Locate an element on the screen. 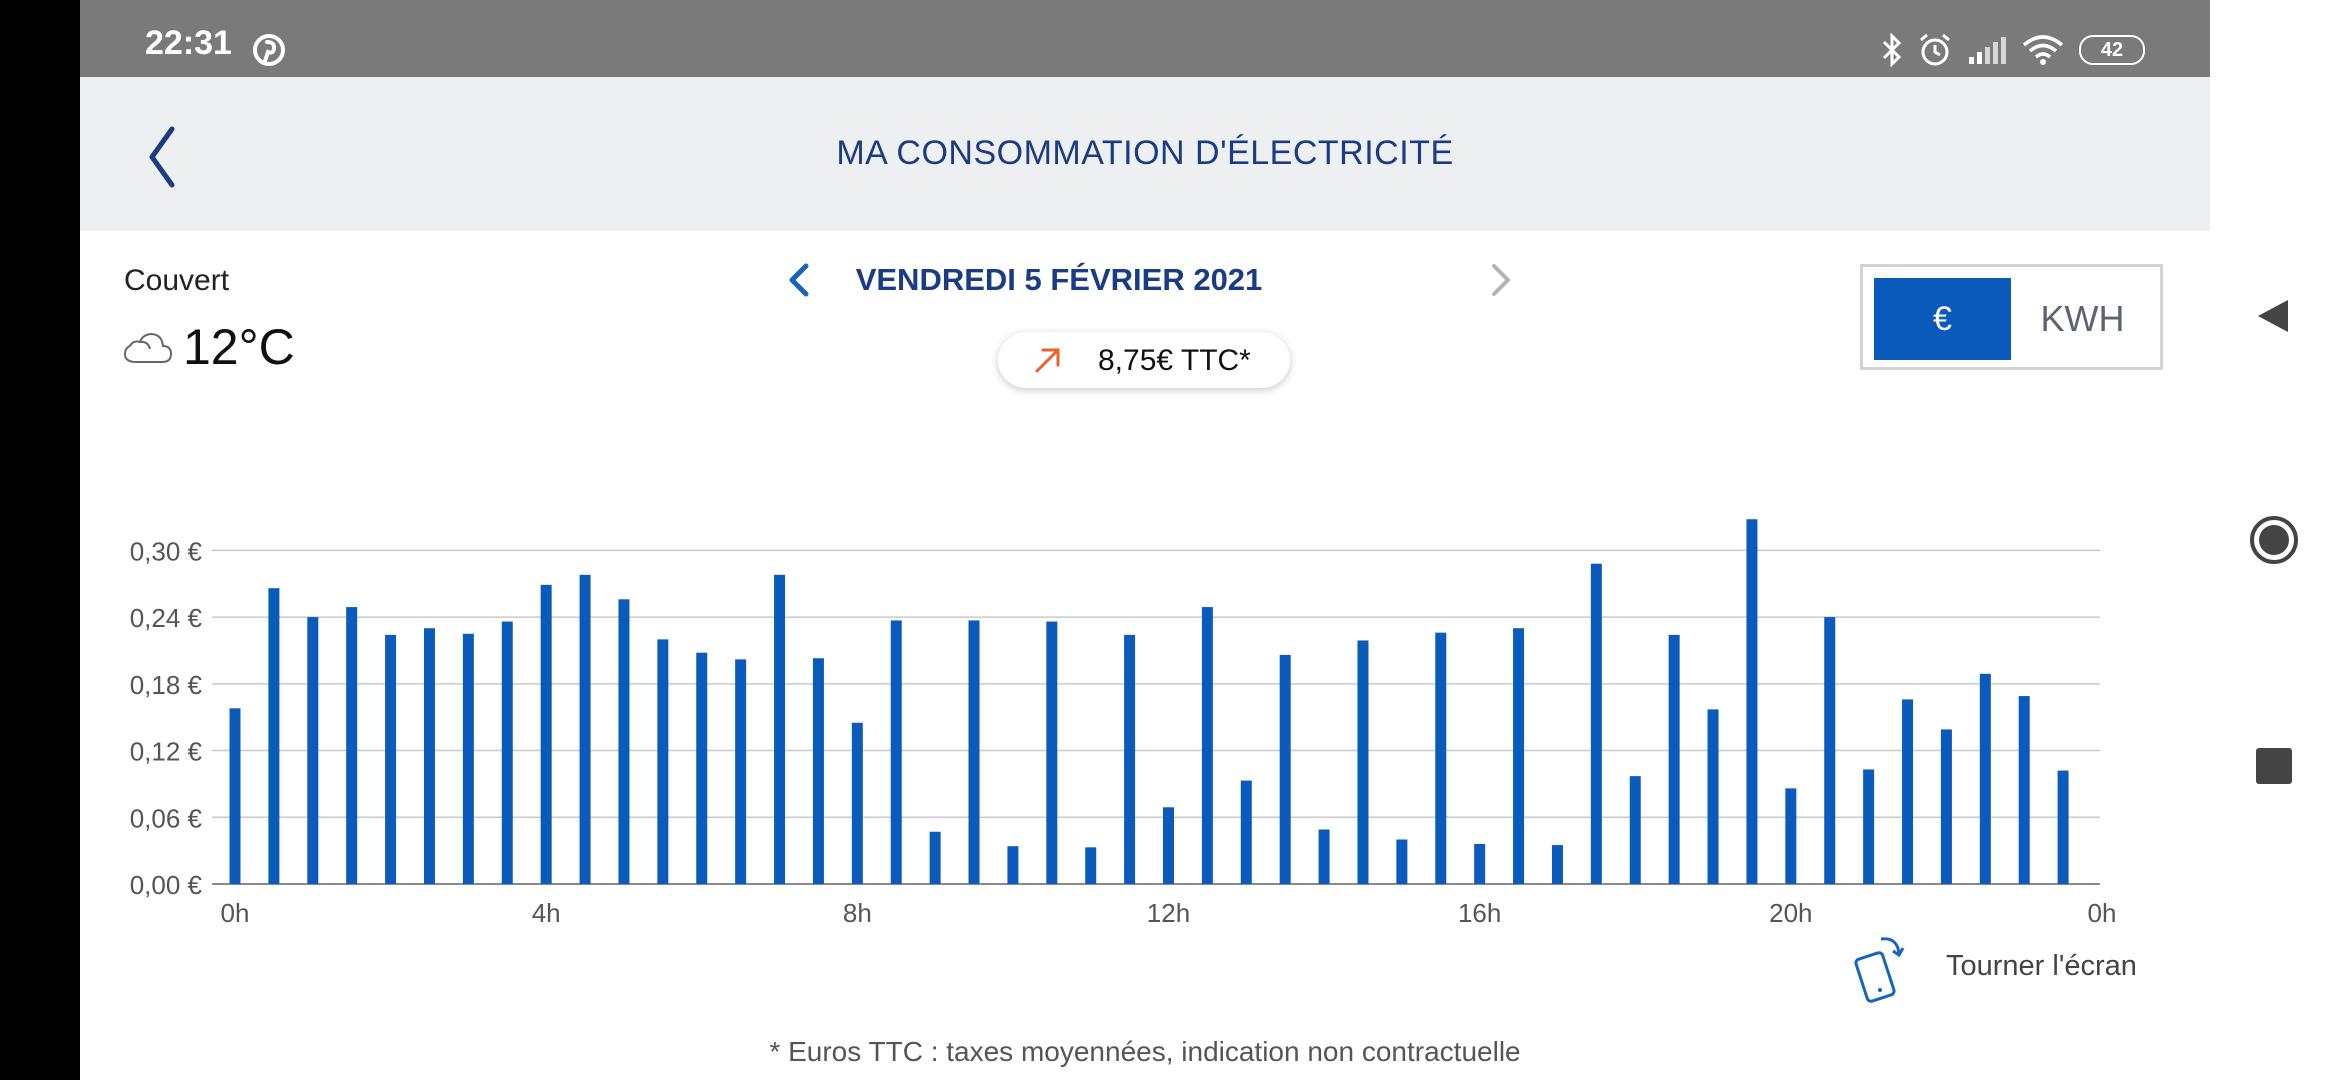 The width and height of the screenshot is (2340, 1080). y-tick-label: 0,12 € is located at coordinates (166, 752).